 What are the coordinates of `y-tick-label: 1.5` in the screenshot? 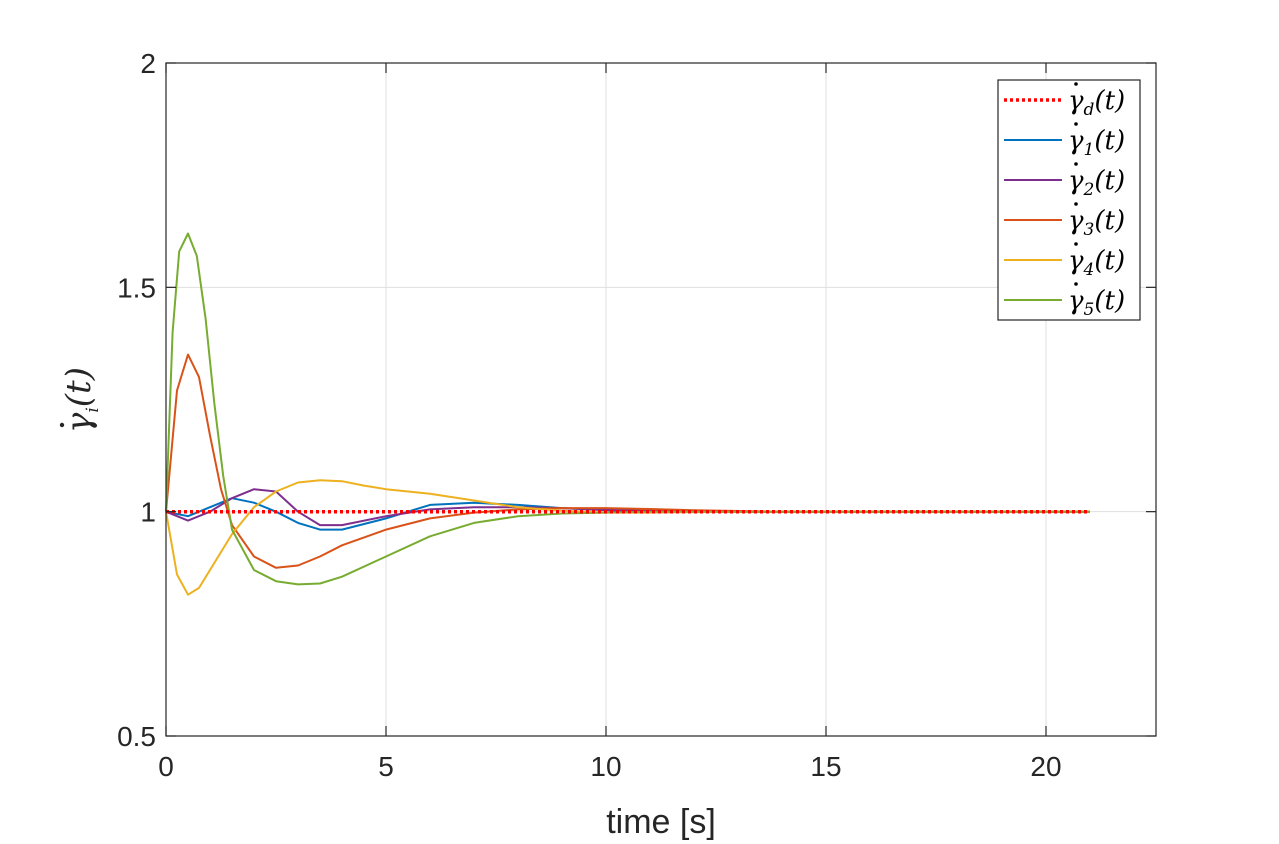 It's located at (136, 287).